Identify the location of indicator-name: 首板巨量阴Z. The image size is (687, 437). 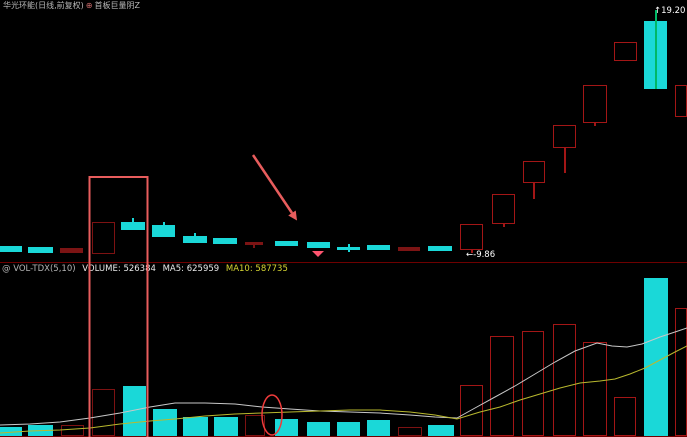
(117, 5).